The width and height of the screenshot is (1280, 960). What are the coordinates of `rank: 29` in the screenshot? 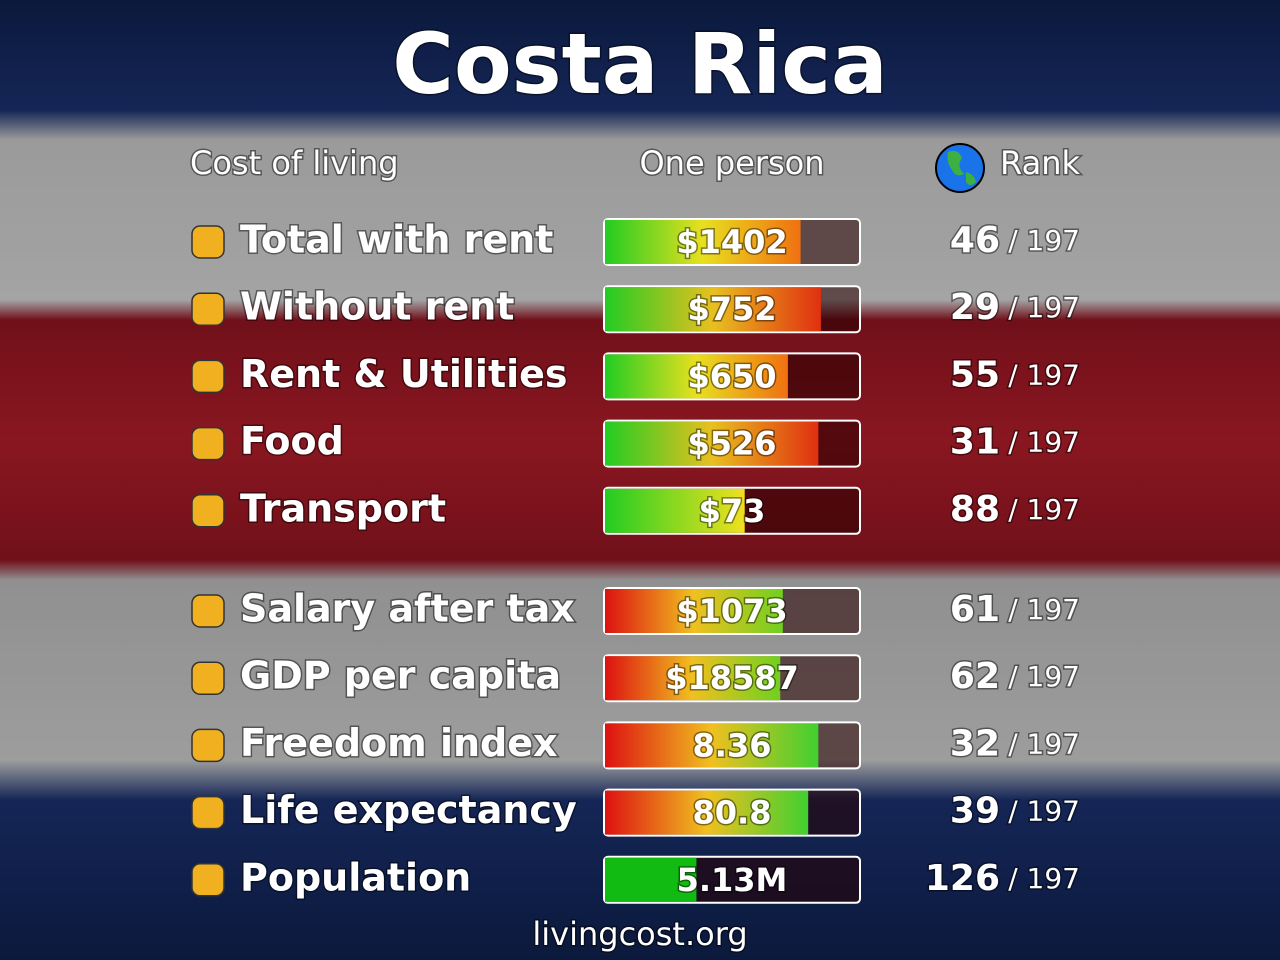 It's located at (975, 307).